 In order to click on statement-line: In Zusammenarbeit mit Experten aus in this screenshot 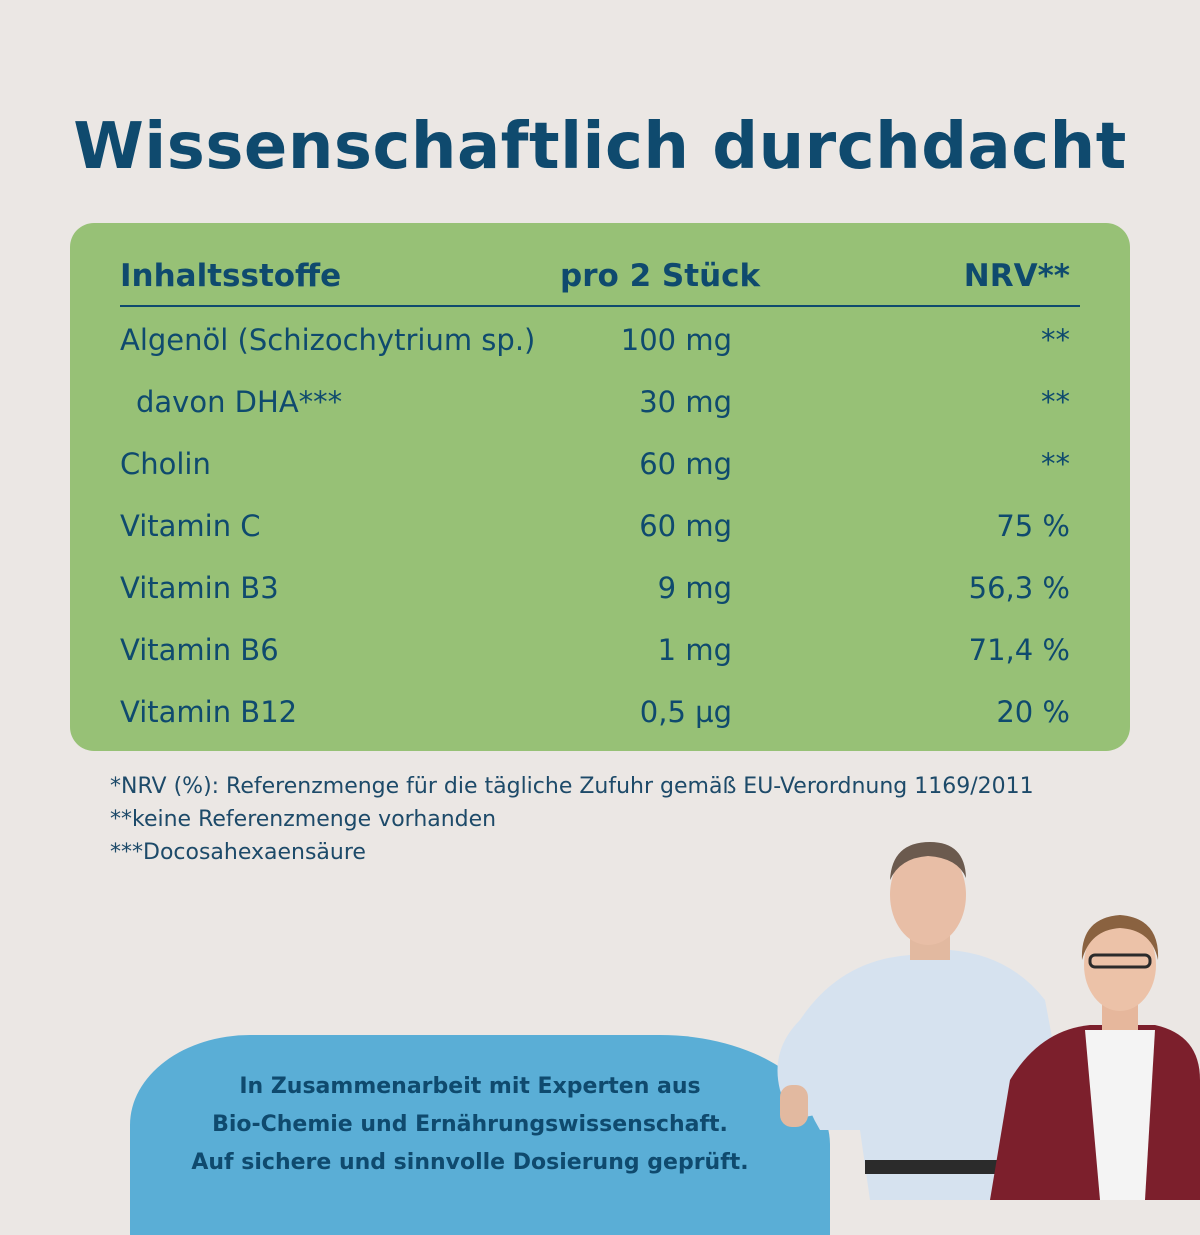, I will do `click(470, 1086)`.